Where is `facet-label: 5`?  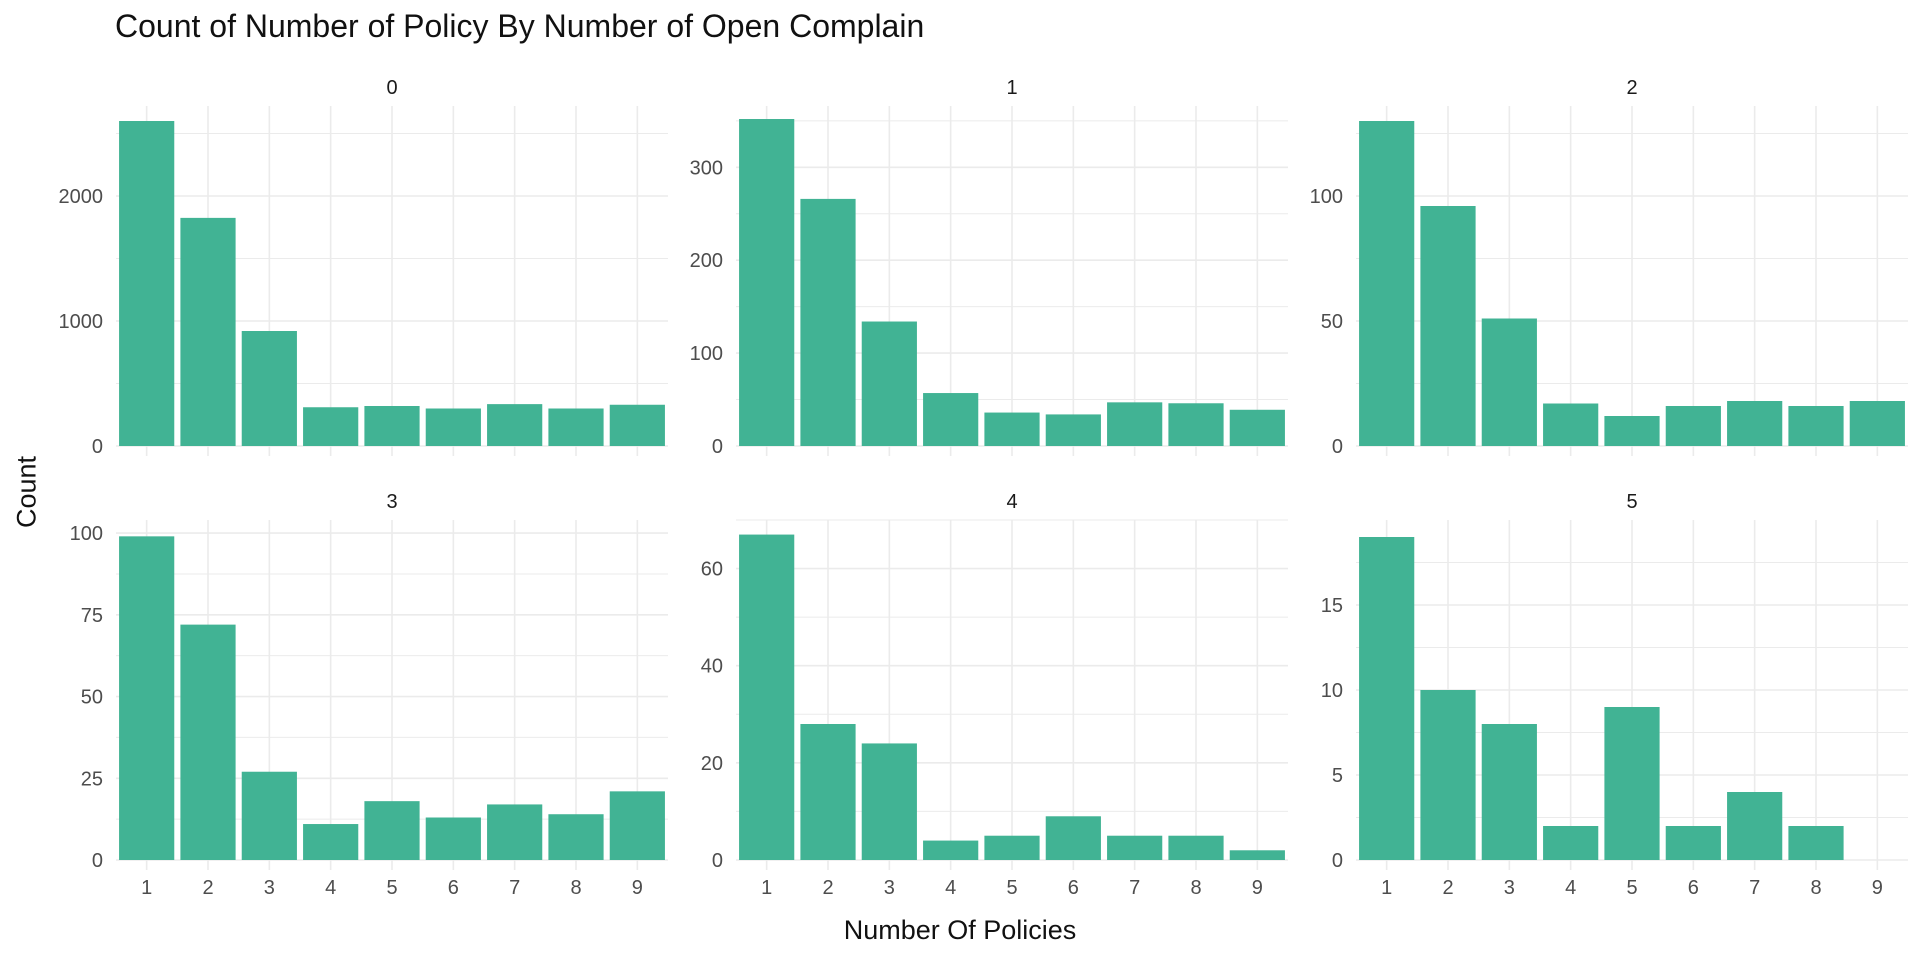 facet-label: 5 is located at coordinates (1631, 502).